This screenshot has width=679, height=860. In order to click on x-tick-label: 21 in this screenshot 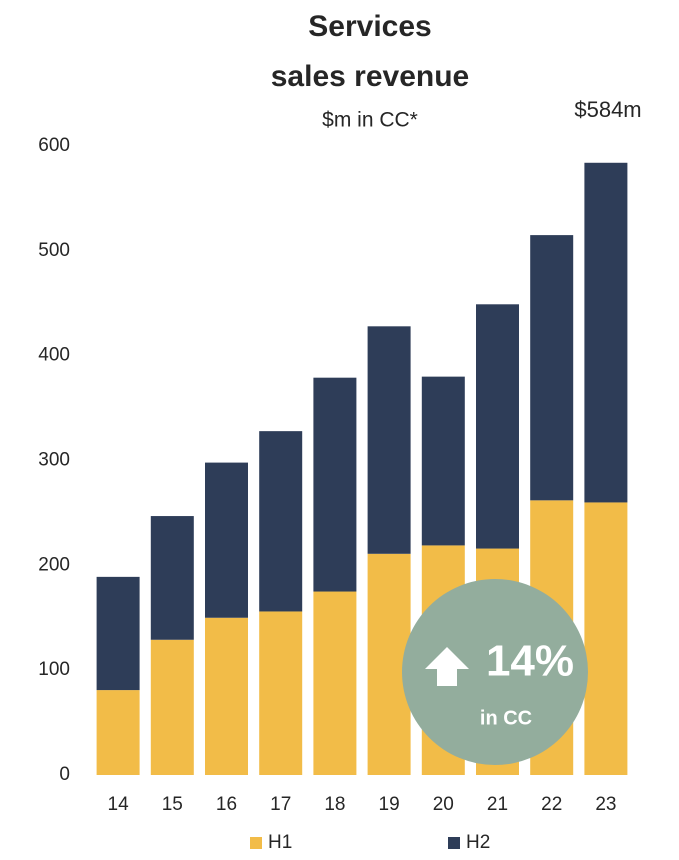, I will do `click(497, 804)`.